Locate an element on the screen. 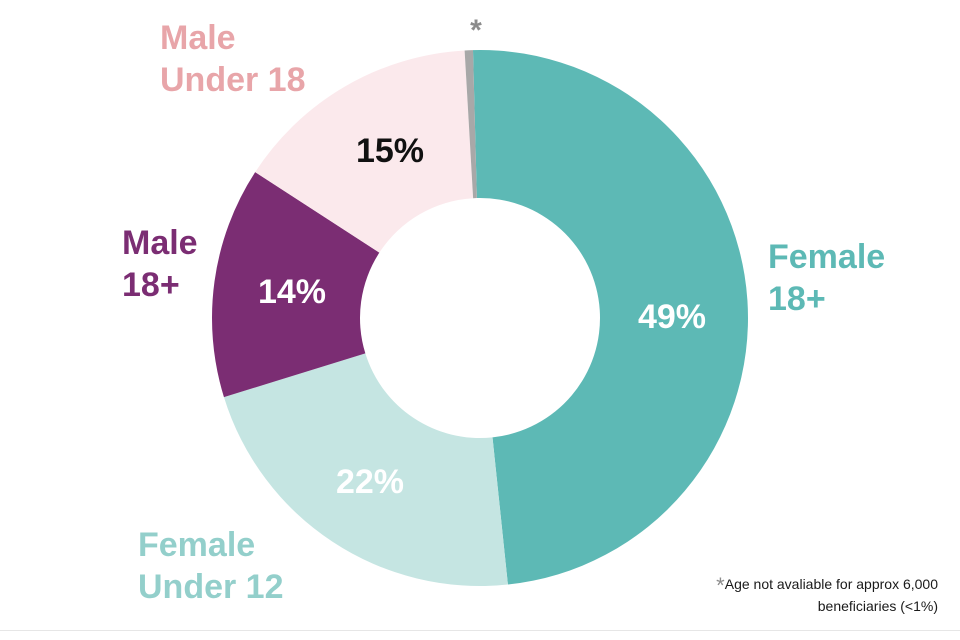 This screenshot has height=640, width=960. slice-value-label: 14% is located at coordinates (292, 292).